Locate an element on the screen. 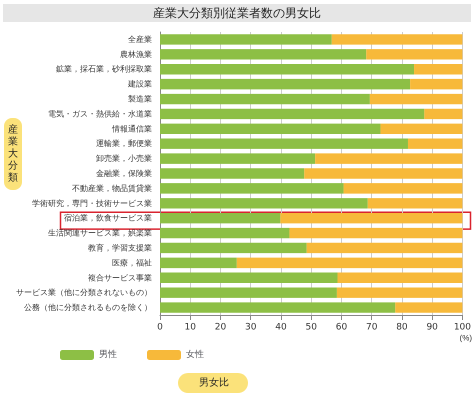 The width and height of the screenshot is (474, 399). y-tick-label: 学術研究，専門・技術サービス業 is located at coordinates (92, 203).